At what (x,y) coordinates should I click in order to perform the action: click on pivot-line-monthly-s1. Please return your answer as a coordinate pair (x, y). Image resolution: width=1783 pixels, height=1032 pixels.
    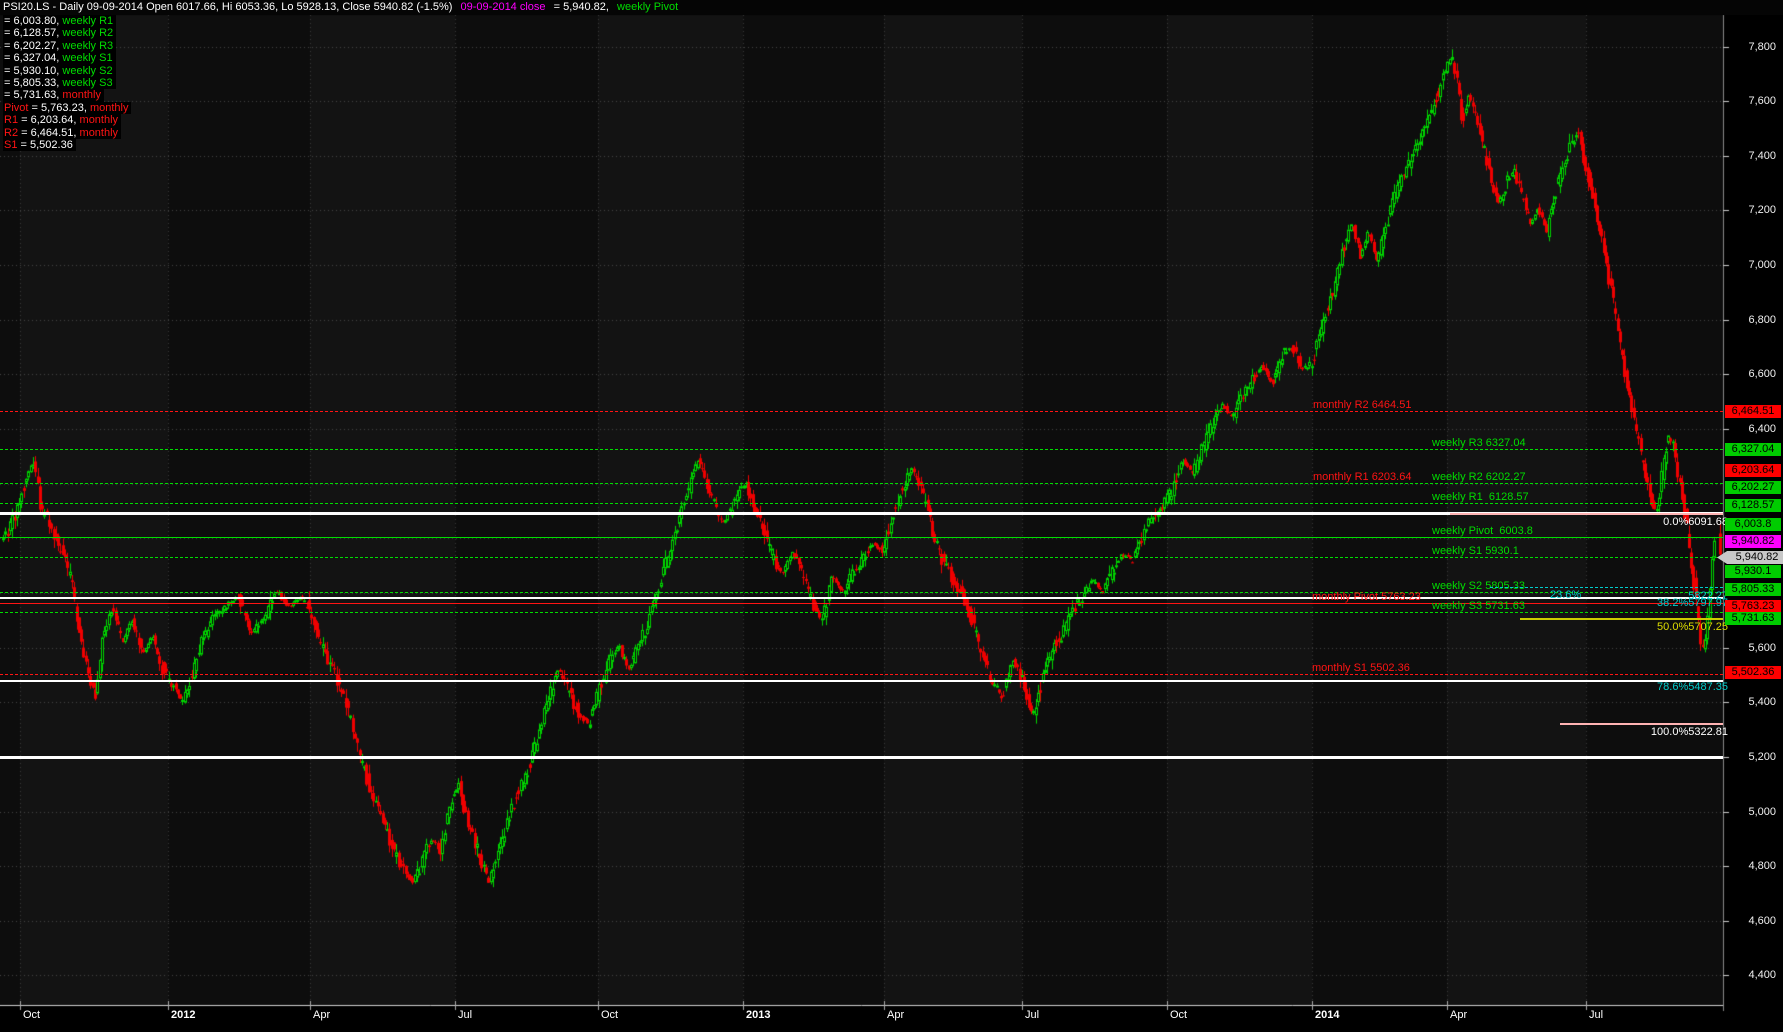
    Looking at the image, I should click on (861, 674).